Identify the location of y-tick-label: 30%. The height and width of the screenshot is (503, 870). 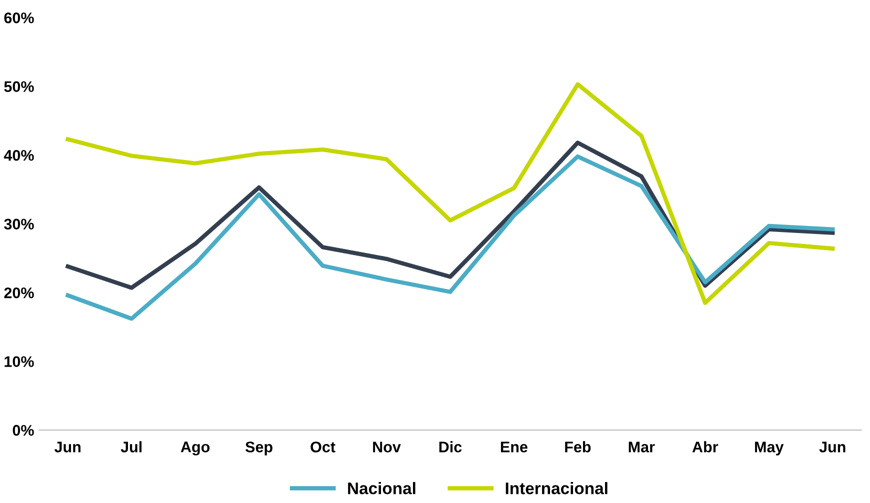
(19, 224).